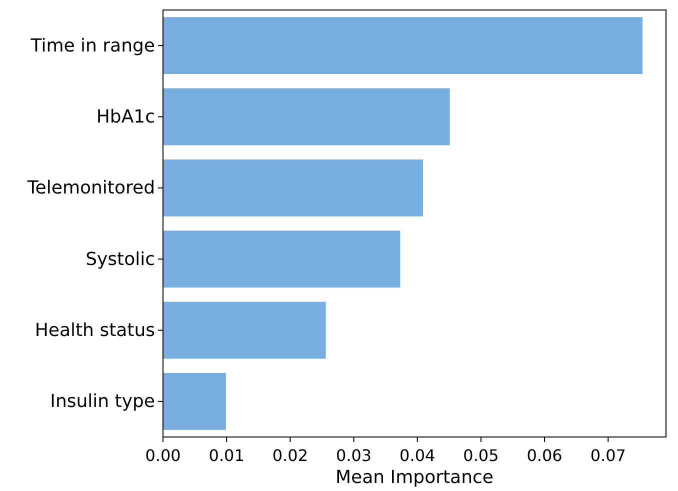  What do you see at coordinates (102, 401) in the screenshot?
I see `y-tick-label: Insulin type` at bounding box center [102, 401].